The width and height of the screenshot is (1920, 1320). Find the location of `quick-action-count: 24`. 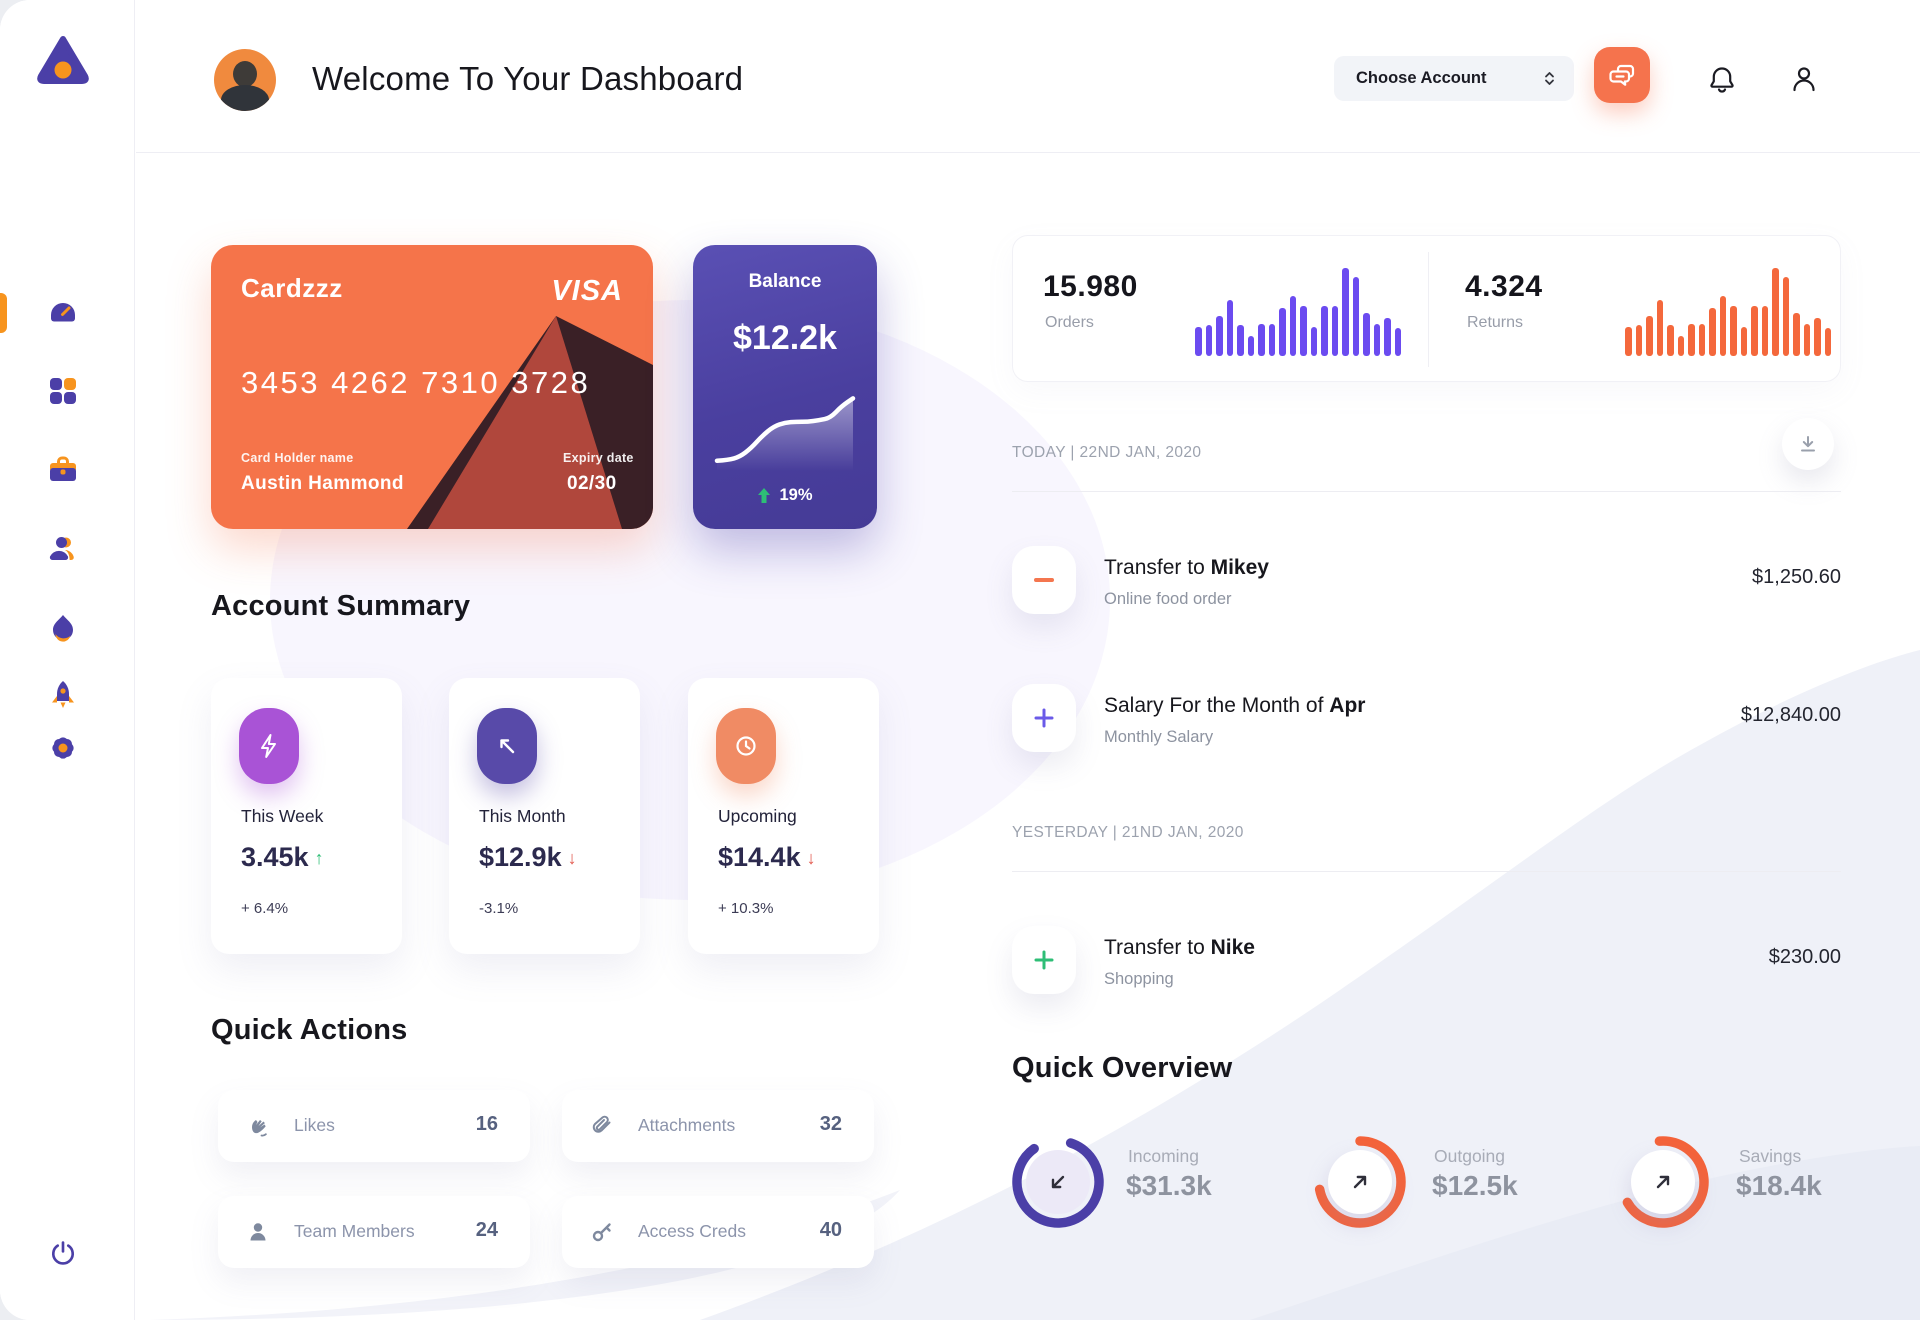

quick-action-count: 24 is located at coordinates (486, 1230).